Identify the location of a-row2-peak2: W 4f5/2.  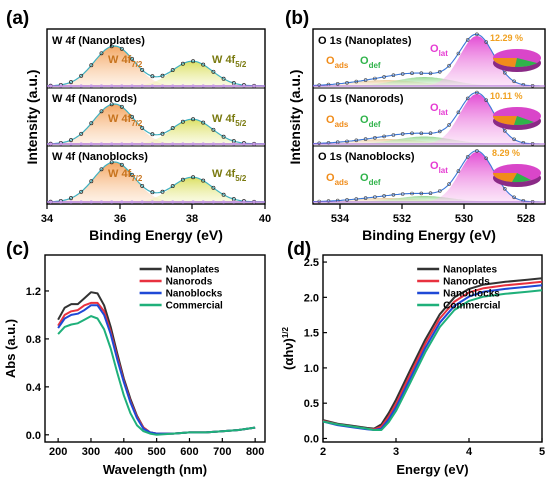
(229, 120).